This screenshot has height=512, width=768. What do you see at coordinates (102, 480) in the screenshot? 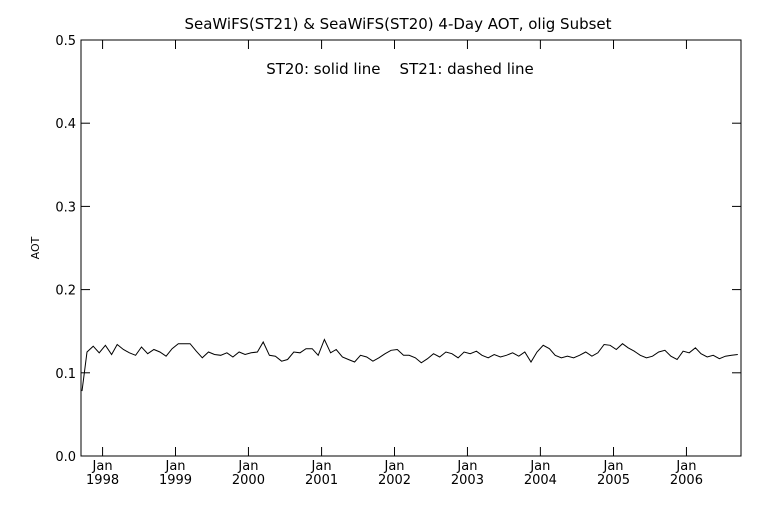
I see `x-tick-year-label: 1998` at bounding box center [102, 480].